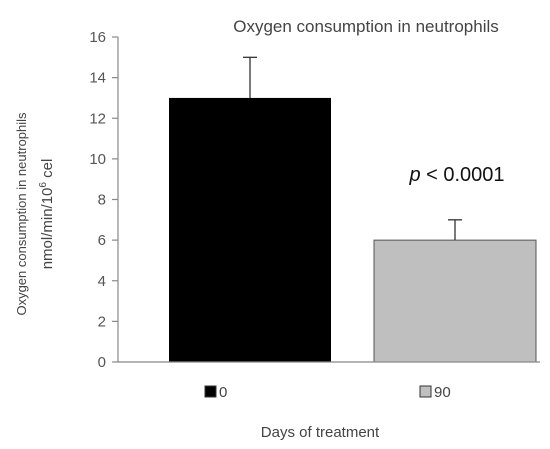 This screenshot has width=550, height=449. I want to click on y-axis: 0 2 4 6 8 10 12 14 16, so click(104, 200).